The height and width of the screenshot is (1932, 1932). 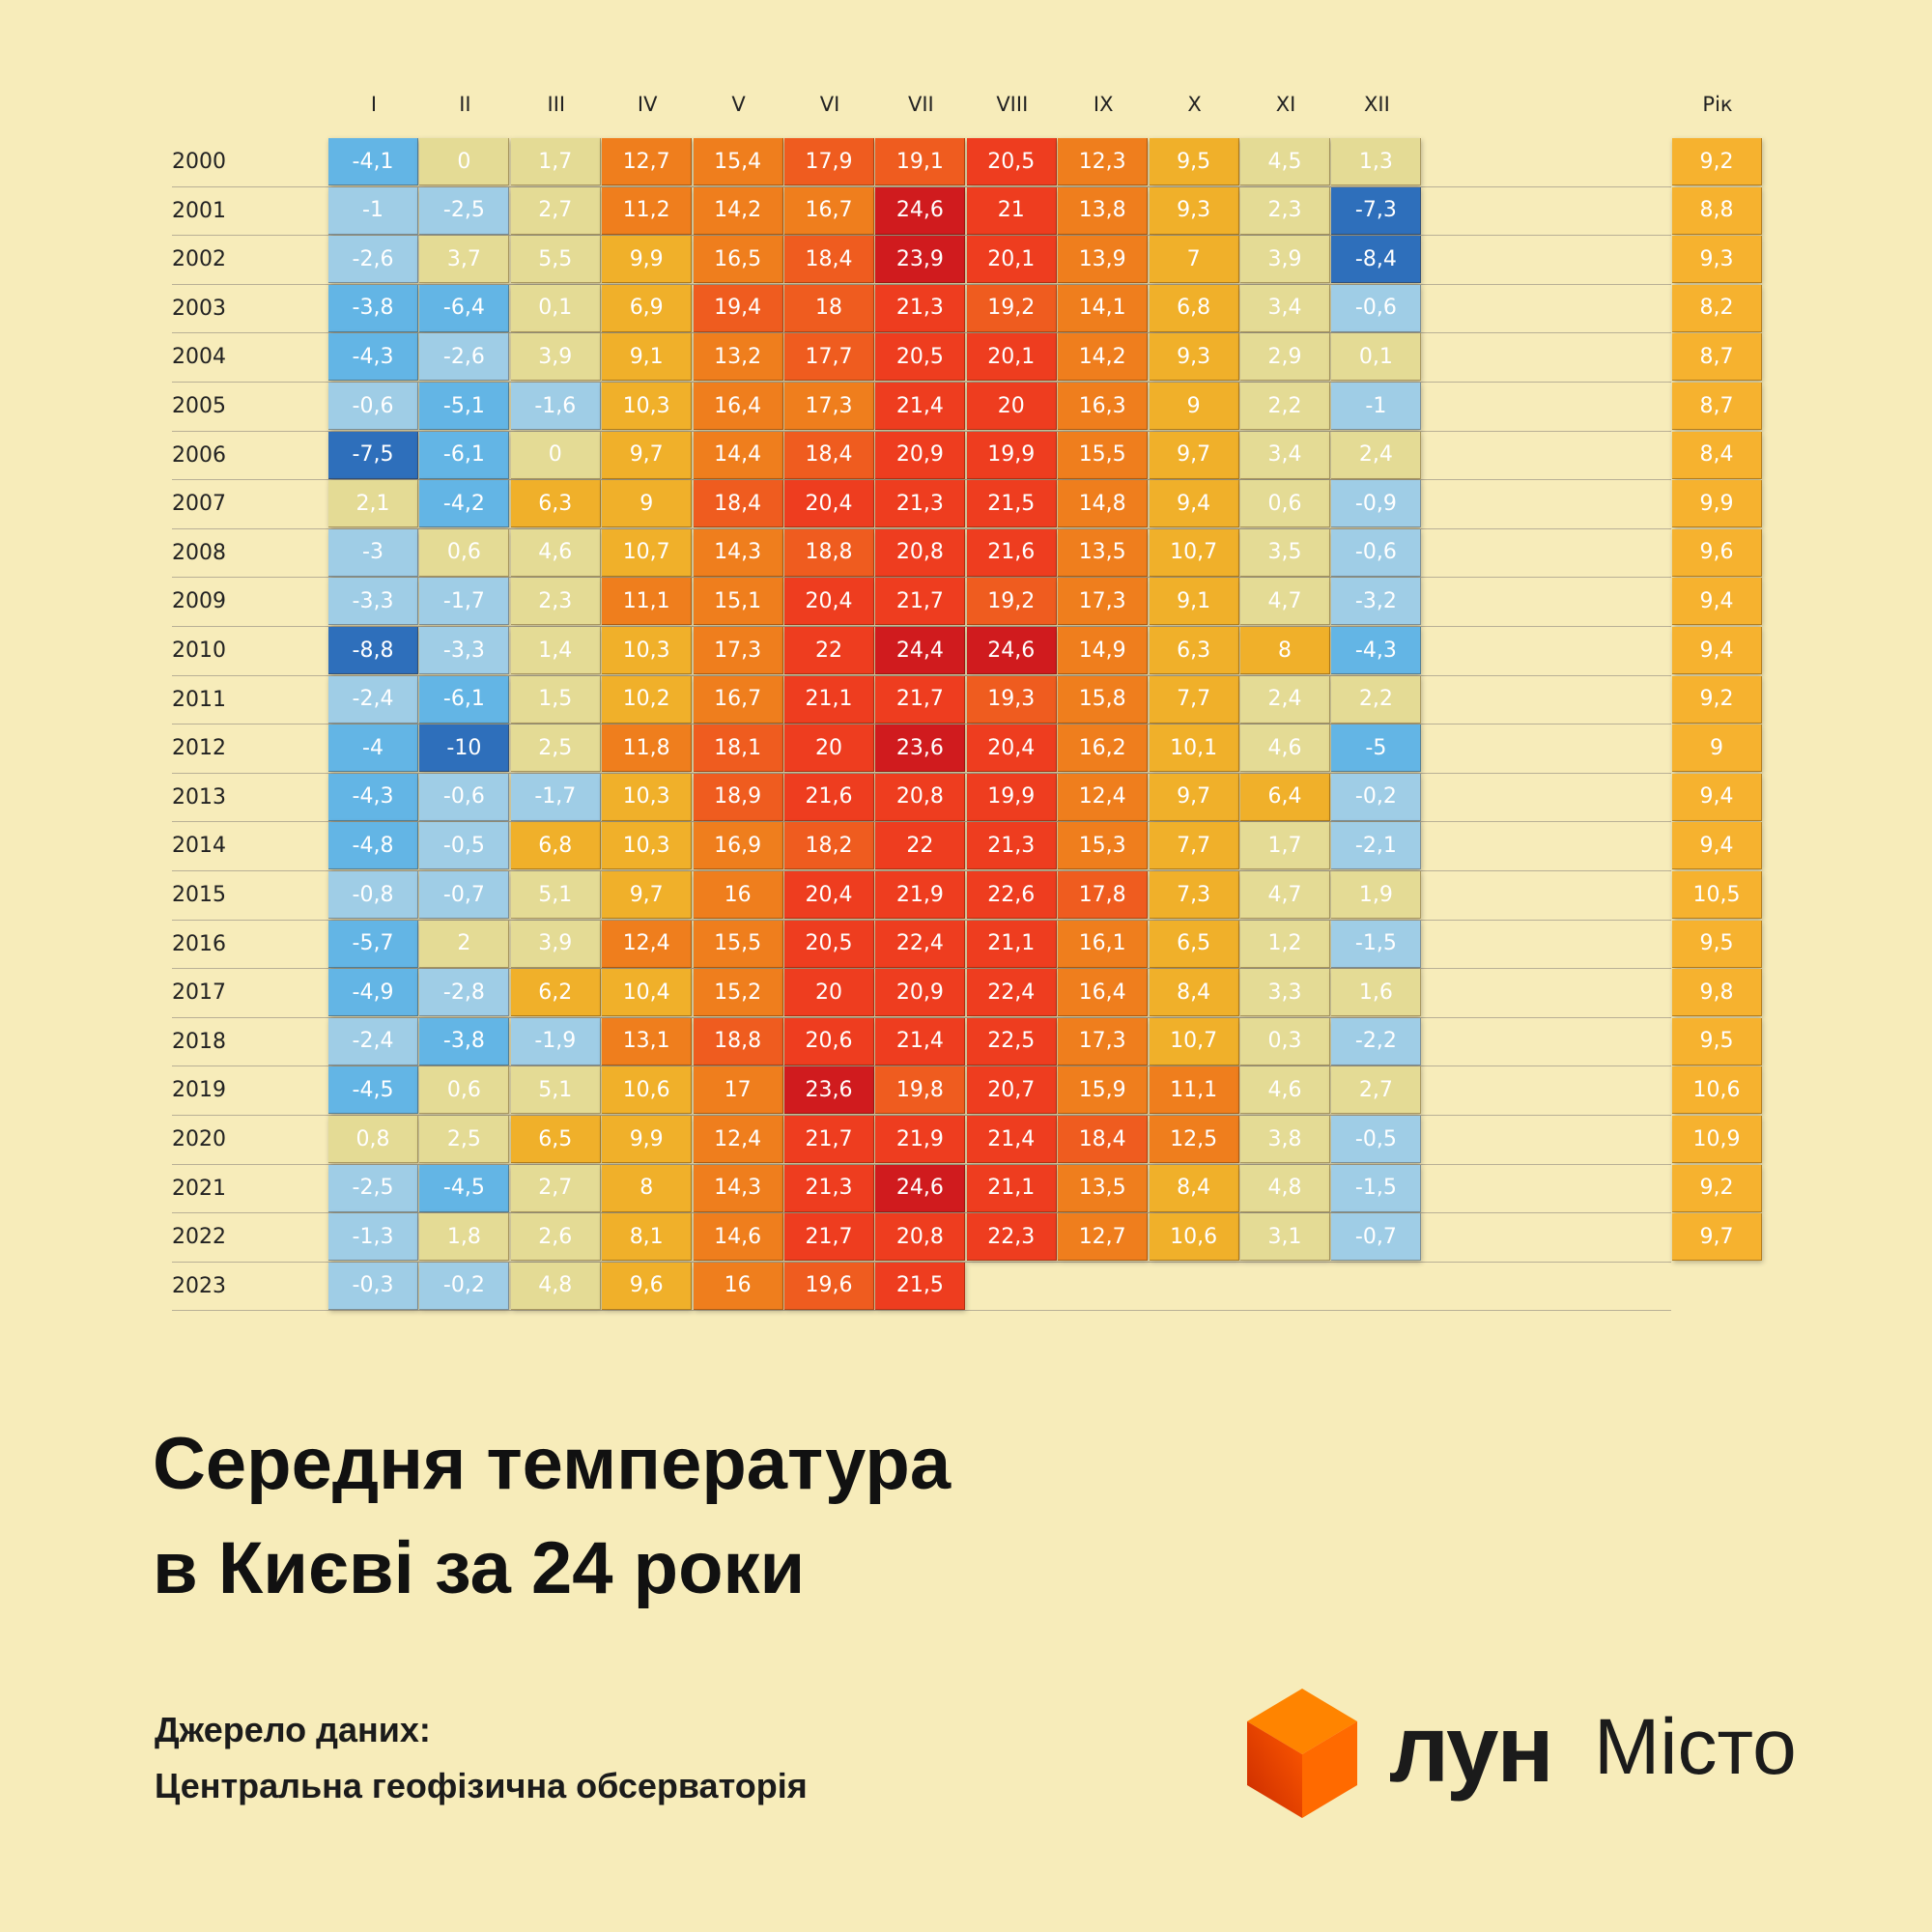 What do you see at coordinates (829, 308) in the screenshot?
I see `heatmap-cell: 18` at bounding box center [829, 308].